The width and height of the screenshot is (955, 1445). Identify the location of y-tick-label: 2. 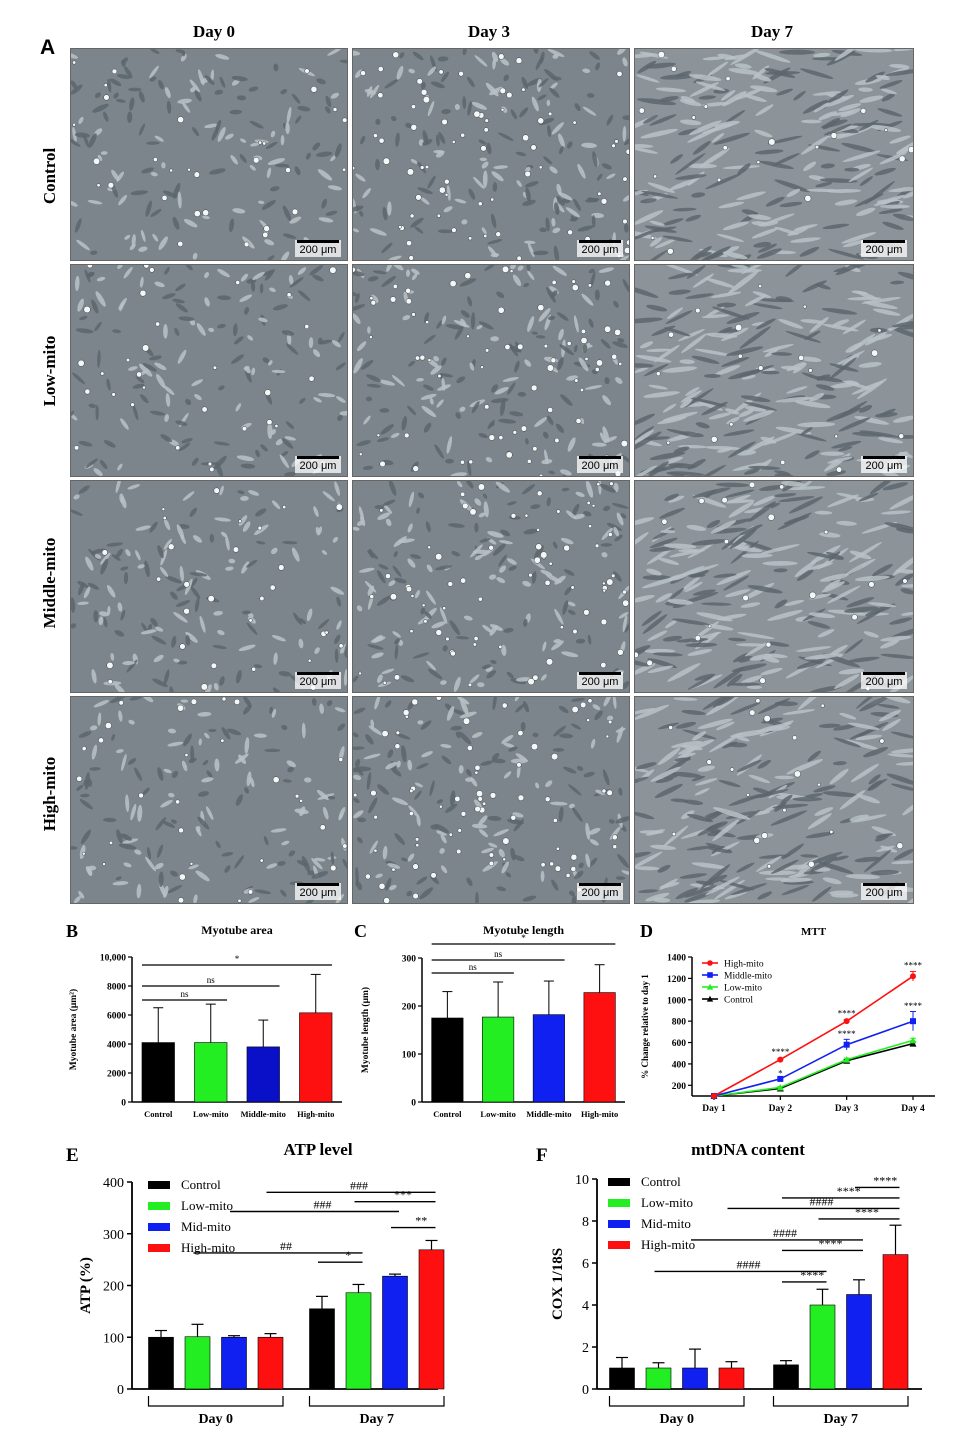
(585, 1348).